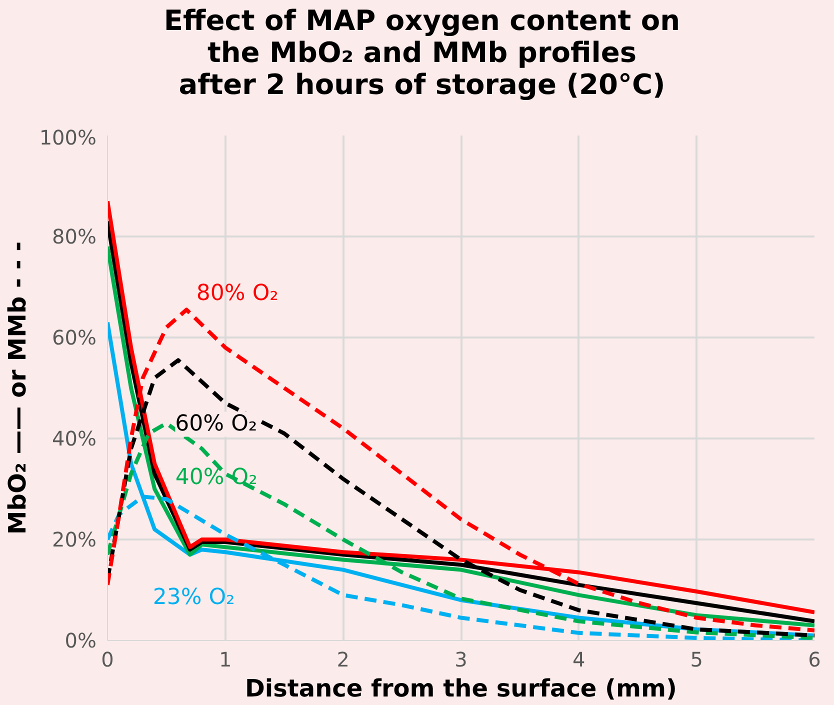  Describe the element at coordinates (579, 660) in the screenshot. I see `x-tick-label: 4` at that location.